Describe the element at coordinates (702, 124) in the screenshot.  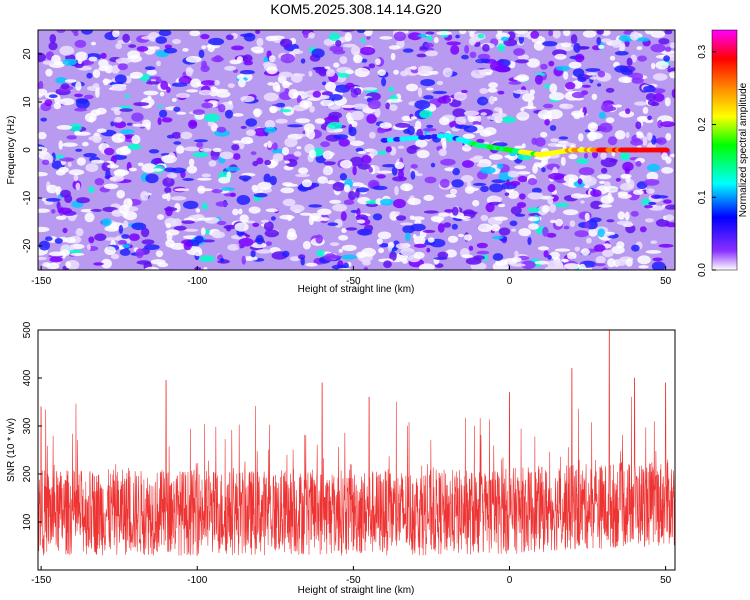
I see `colorbar-tick-label: 0.2` at that location.